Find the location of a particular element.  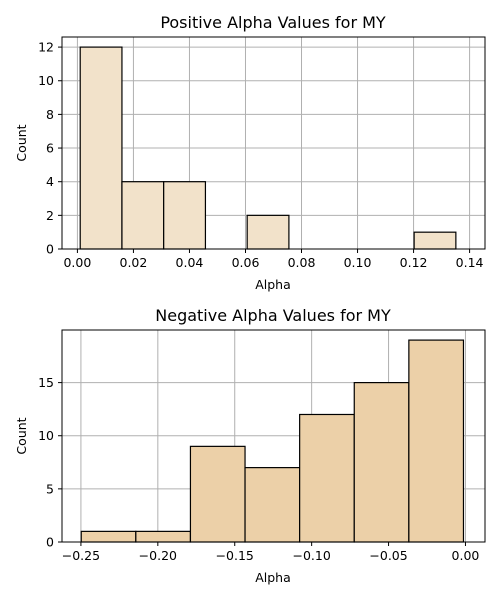

x-tick-label: −0.20 is located at coordinates (158, 555).